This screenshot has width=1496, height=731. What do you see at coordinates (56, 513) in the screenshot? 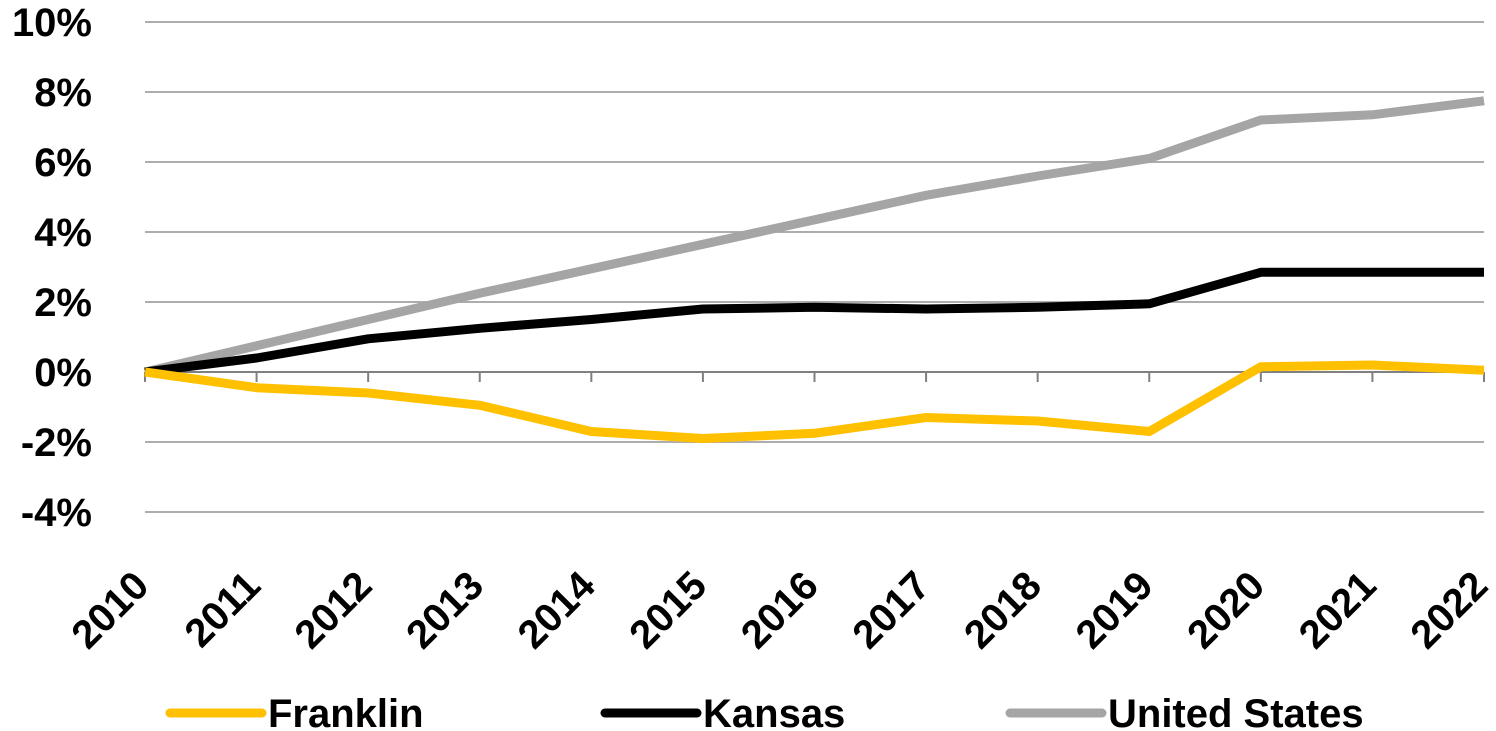
I see `y-tick-label: -4%` at bounding box center [56, 513].